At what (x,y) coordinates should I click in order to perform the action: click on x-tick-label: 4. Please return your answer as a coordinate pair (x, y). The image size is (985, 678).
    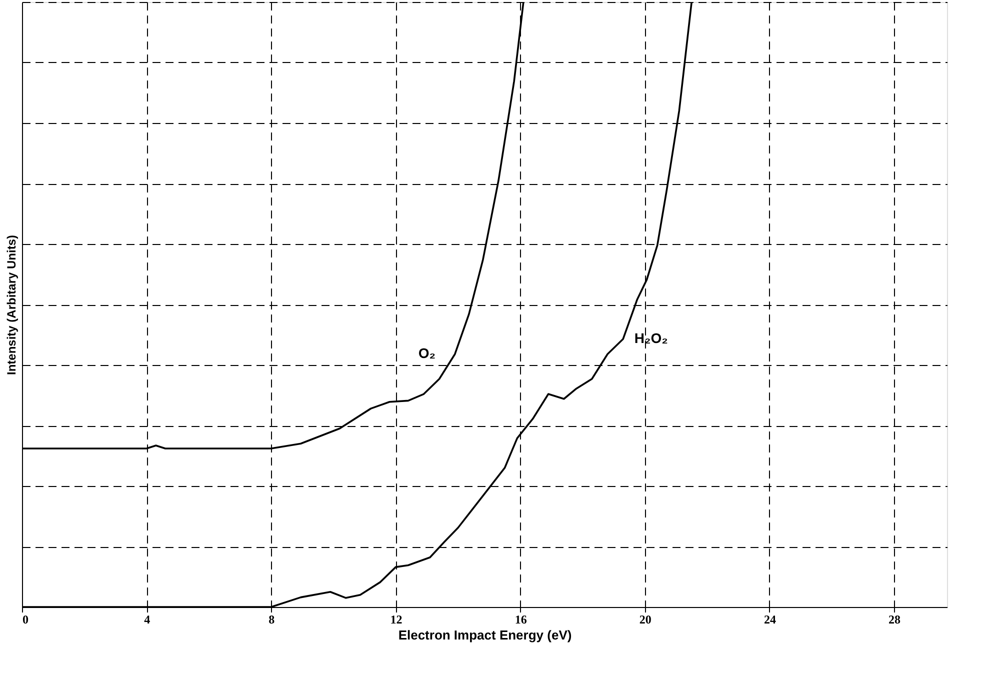
    Looking at the image, I should click on (147, 619).